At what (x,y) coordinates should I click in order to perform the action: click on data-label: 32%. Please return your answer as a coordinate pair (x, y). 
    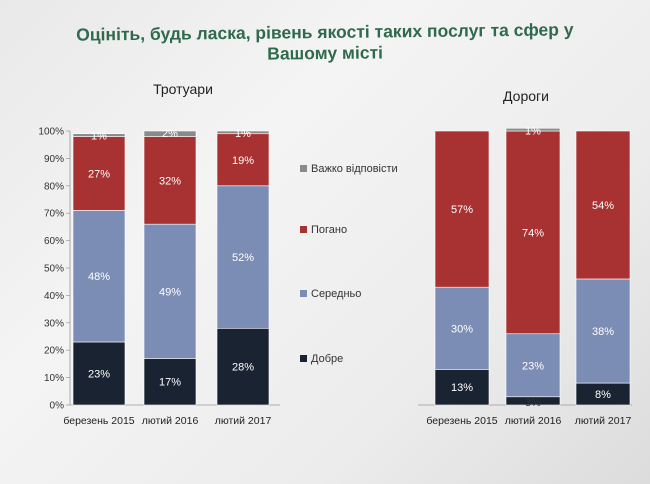
    Looking at the image, I should click on (170, 181).